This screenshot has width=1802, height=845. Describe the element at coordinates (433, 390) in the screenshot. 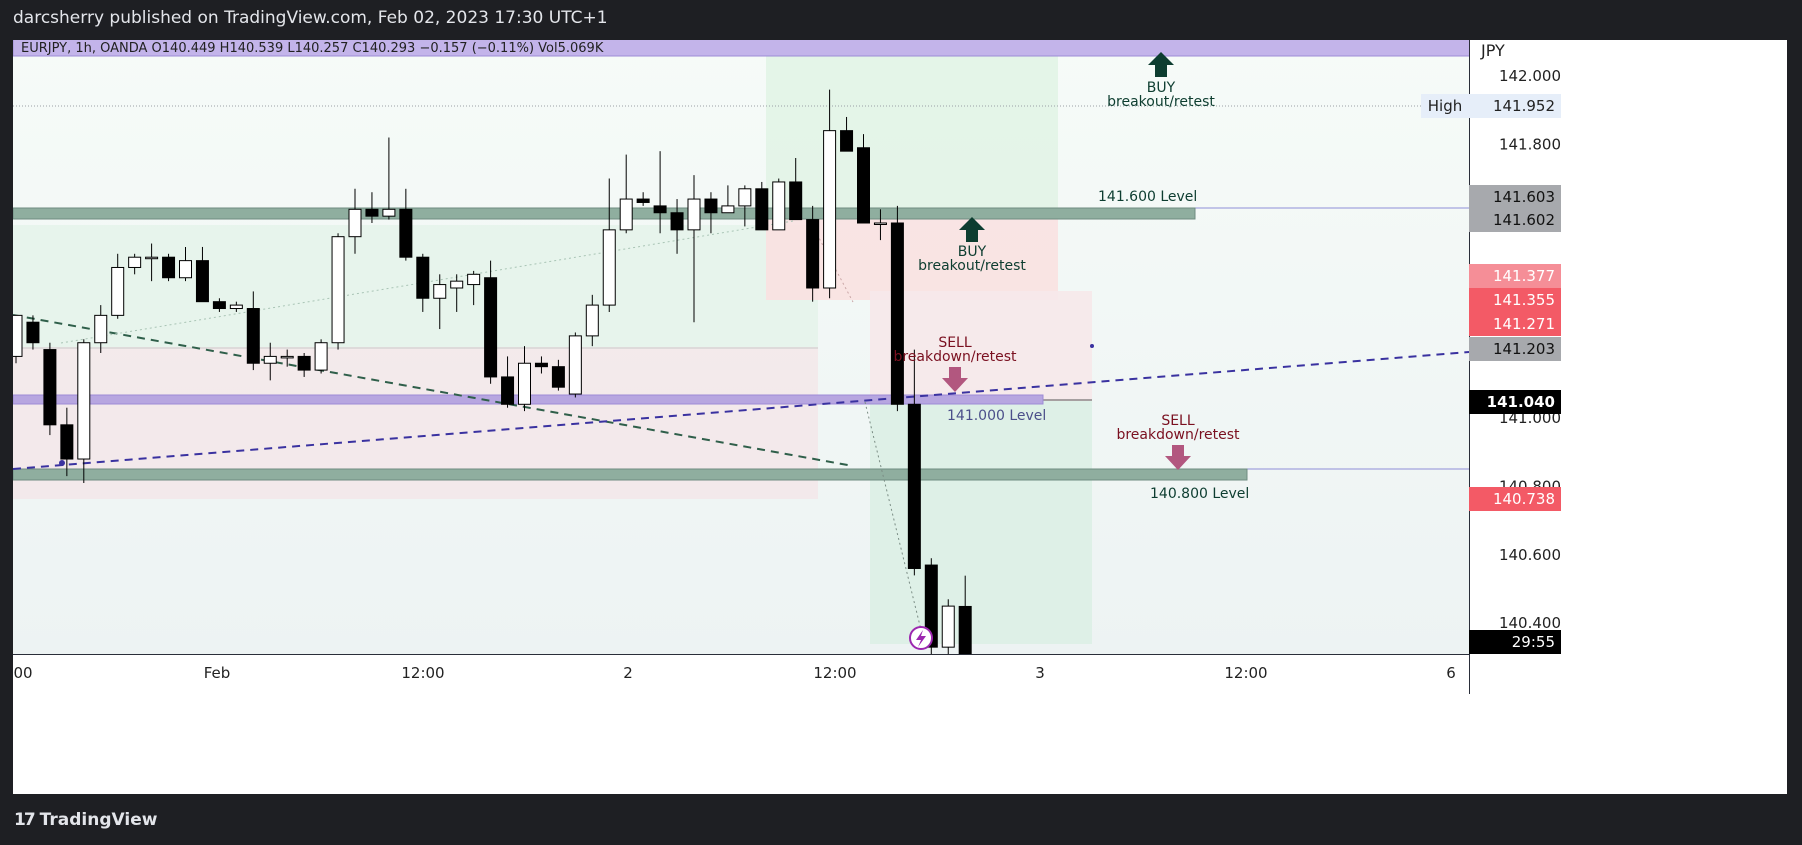

I see `dashed-downtrend-line` at that location.